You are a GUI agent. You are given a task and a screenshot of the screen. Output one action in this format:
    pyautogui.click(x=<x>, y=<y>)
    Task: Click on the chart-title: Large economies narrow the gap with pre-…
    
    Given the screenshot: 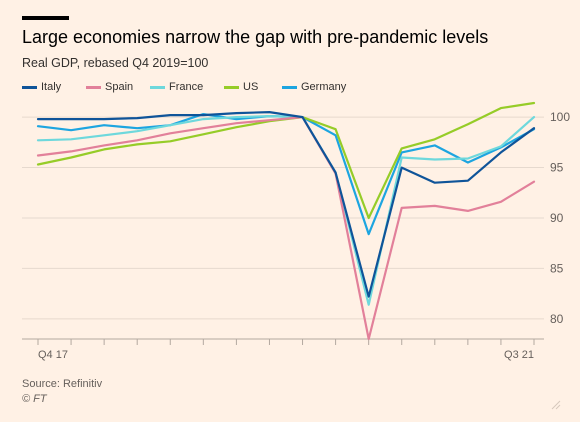 What is the action you would take?
    pyautogui.click(x=255, y=37)
    